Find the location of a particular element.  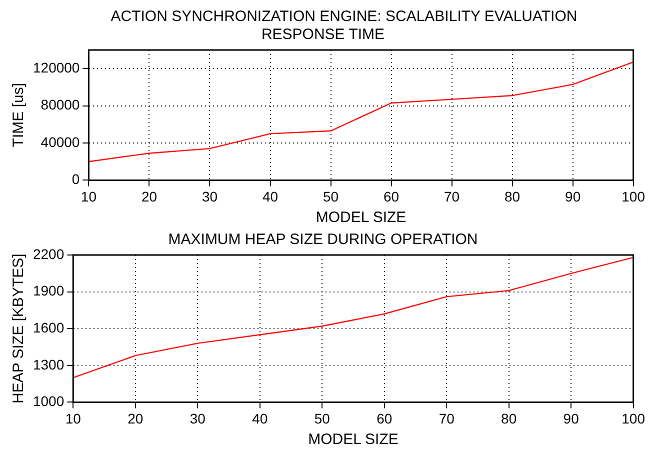

chart-subtitle: RESPONSE TIME is located at coordinates (323, 35).